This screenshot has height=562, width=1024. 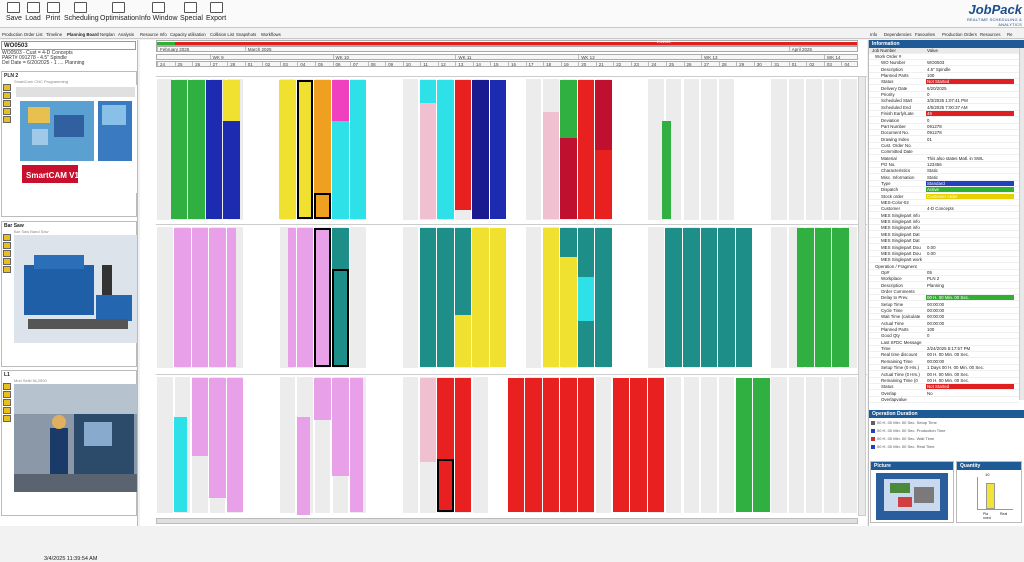 I want to click on vertical-scrollbar, so click(x=862, y=296).